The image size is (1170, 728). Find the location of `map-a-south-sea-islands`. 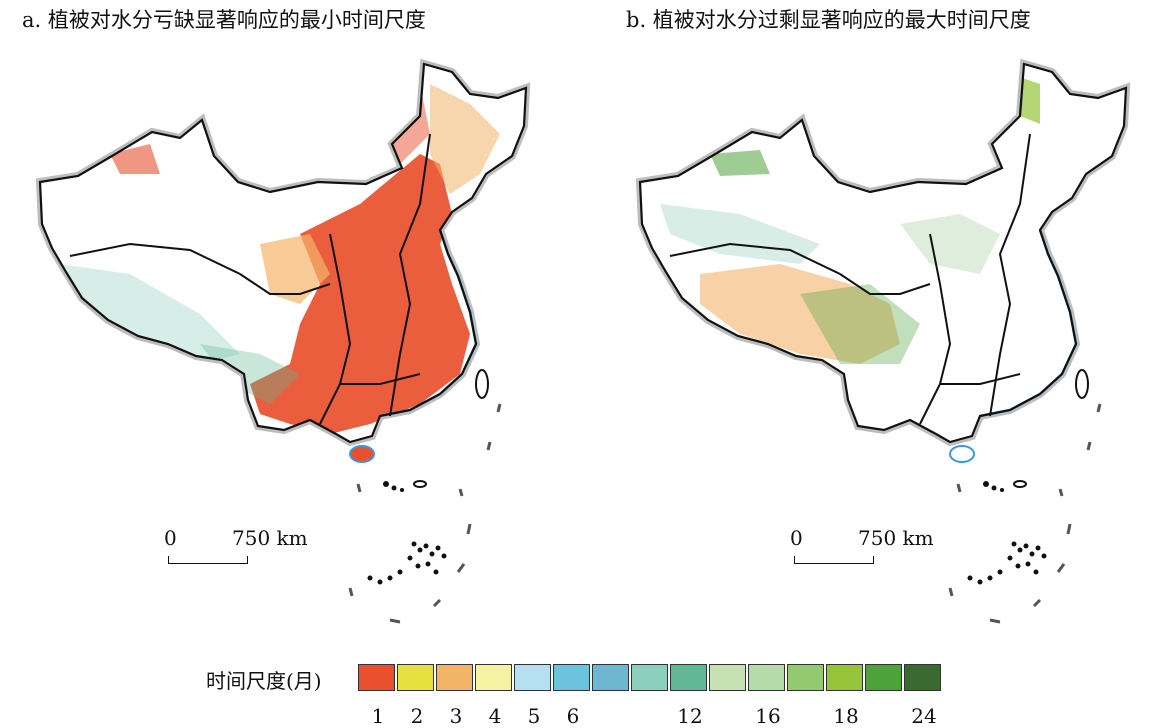

map-a-south-sea-islands is located at coordinates (407, 532).